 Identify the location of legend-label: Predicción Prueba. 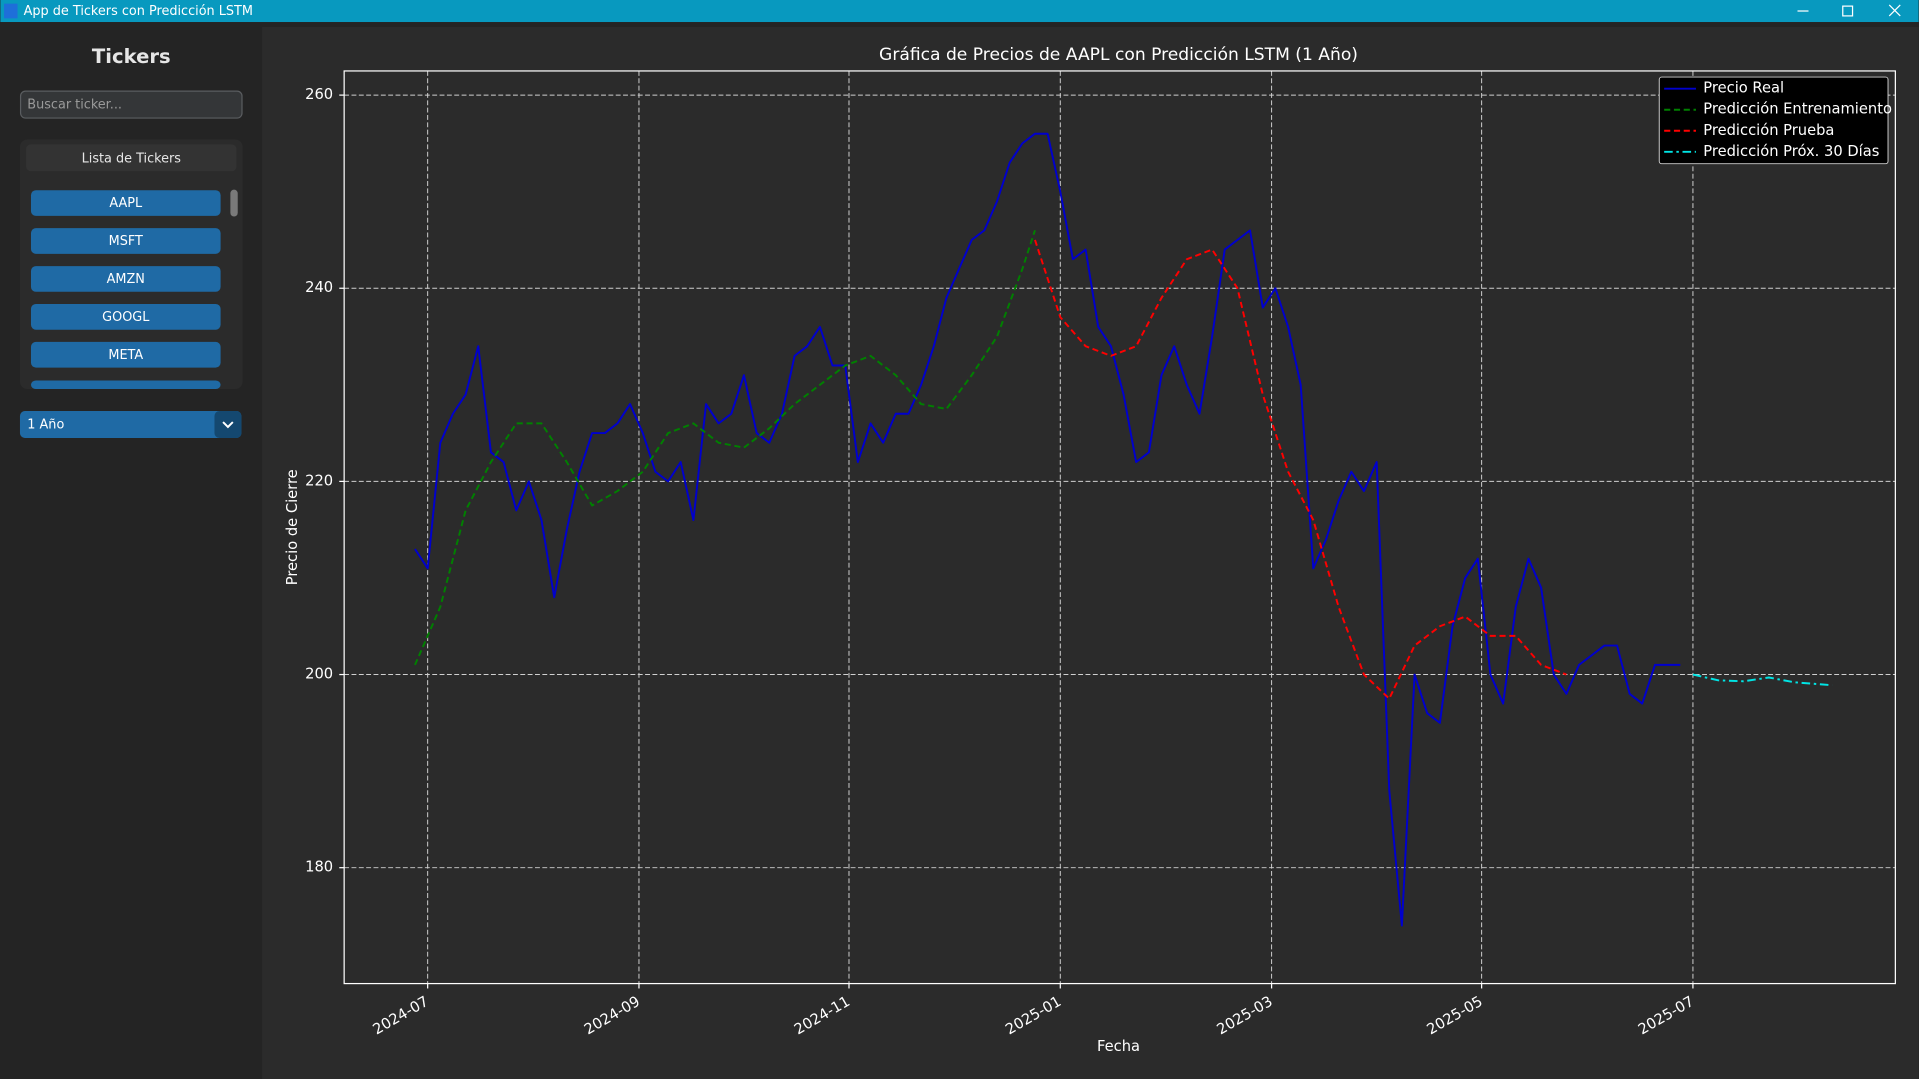
(1768, 130).